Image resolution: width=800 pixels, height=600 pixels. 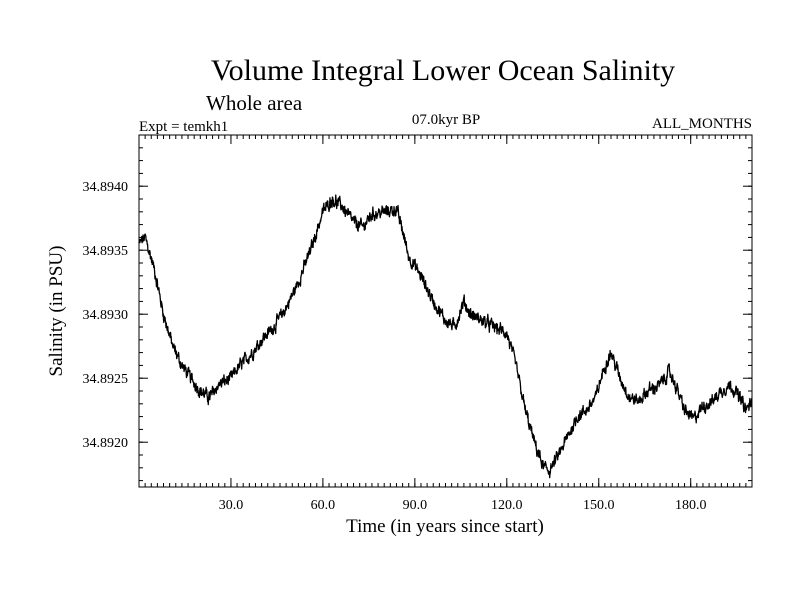 What do you see at coordinates (415, 505) in the screenshot?
I see `x-tick-label: 90.0` at bounding box center [415, 505].